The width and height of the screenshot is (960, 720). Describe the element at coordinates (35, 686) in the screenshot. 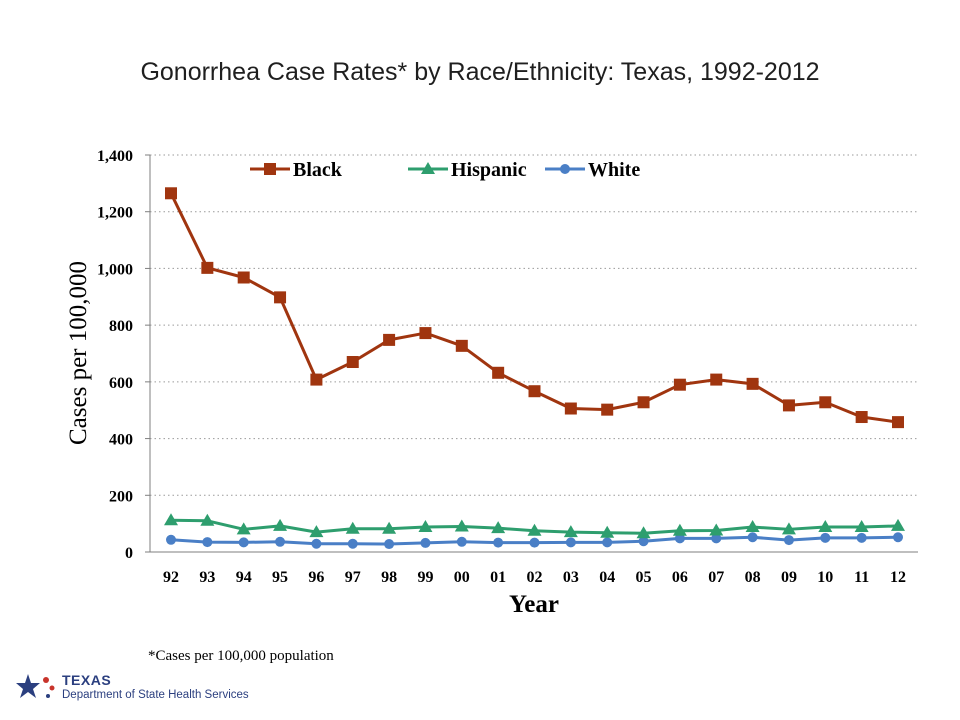

I see `texas-star-icon` at that location.